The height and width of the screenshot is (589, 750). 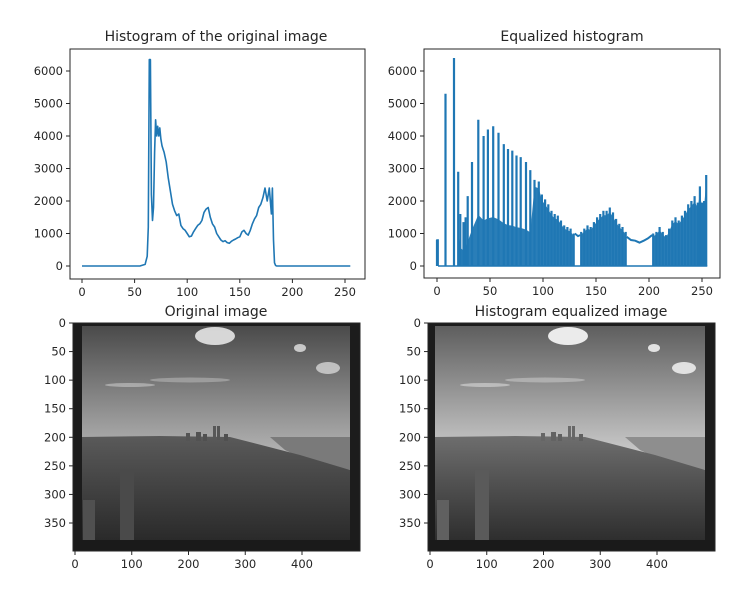 I want to click on equalized-image-y-tick-label: 200, so click(x=410, y=437).